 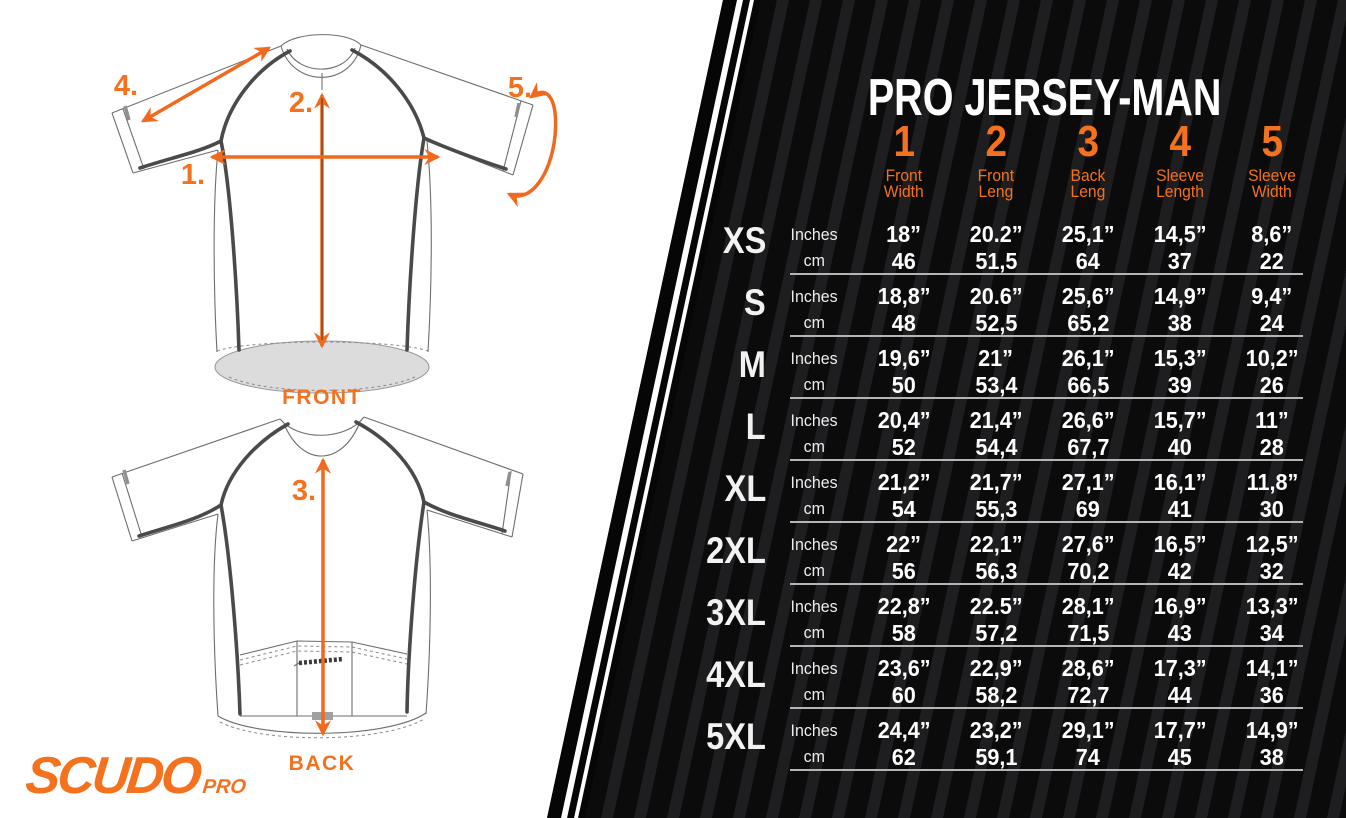 I want to click on value-cell: 13,3” 34, so click(x=1272, y=614).